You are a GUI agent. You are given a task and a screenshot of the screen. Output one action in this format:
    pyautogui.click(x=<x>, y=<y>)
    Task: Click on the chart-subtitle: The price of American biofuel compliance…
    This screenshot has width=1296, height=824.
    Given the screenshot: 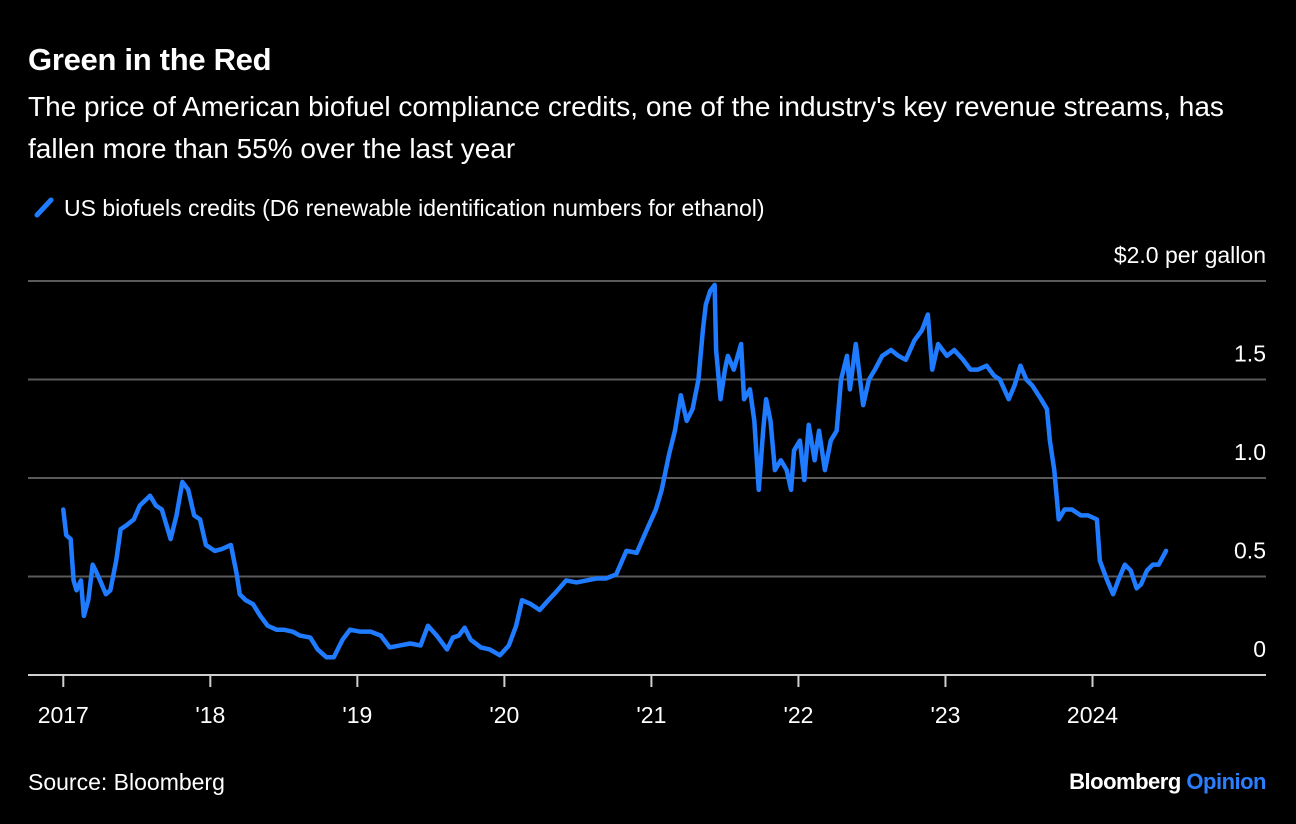 What is the action you would take?
    pyautogui.click(x=626, y=127)
    